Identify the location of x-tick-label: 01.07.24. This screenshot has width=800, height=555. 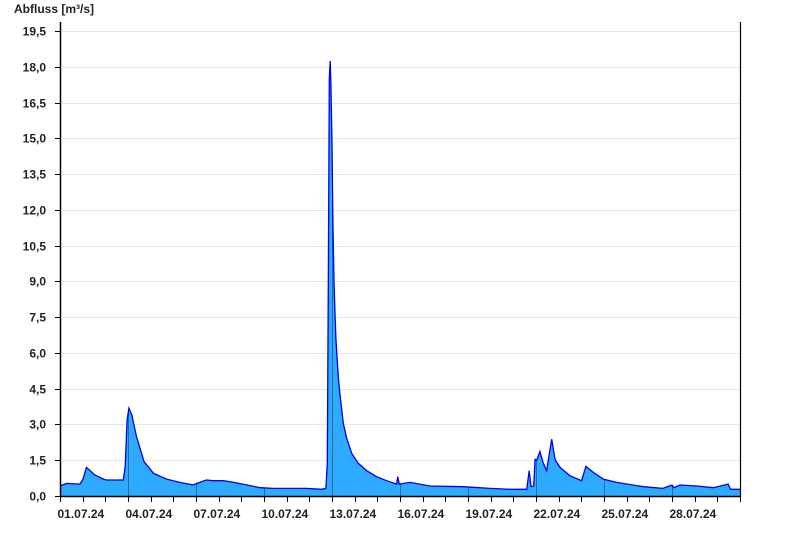
(81, 514).